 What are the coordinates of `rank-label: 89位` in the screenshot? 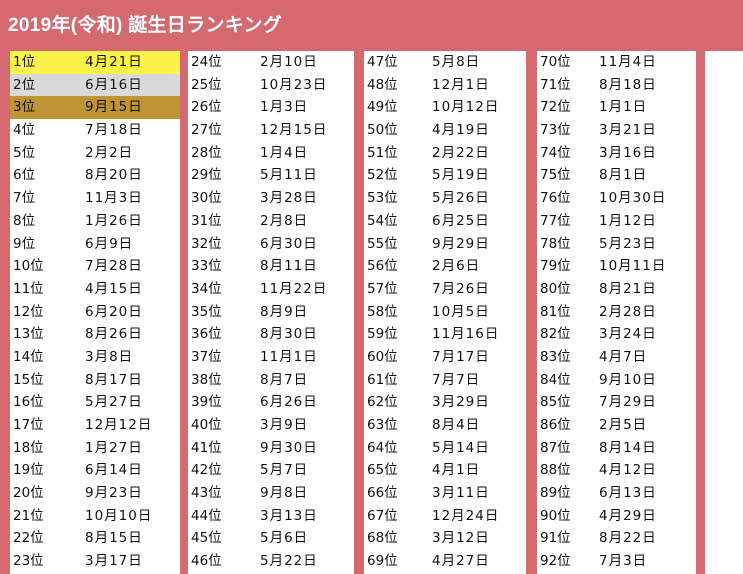 It's located at (555, 493).